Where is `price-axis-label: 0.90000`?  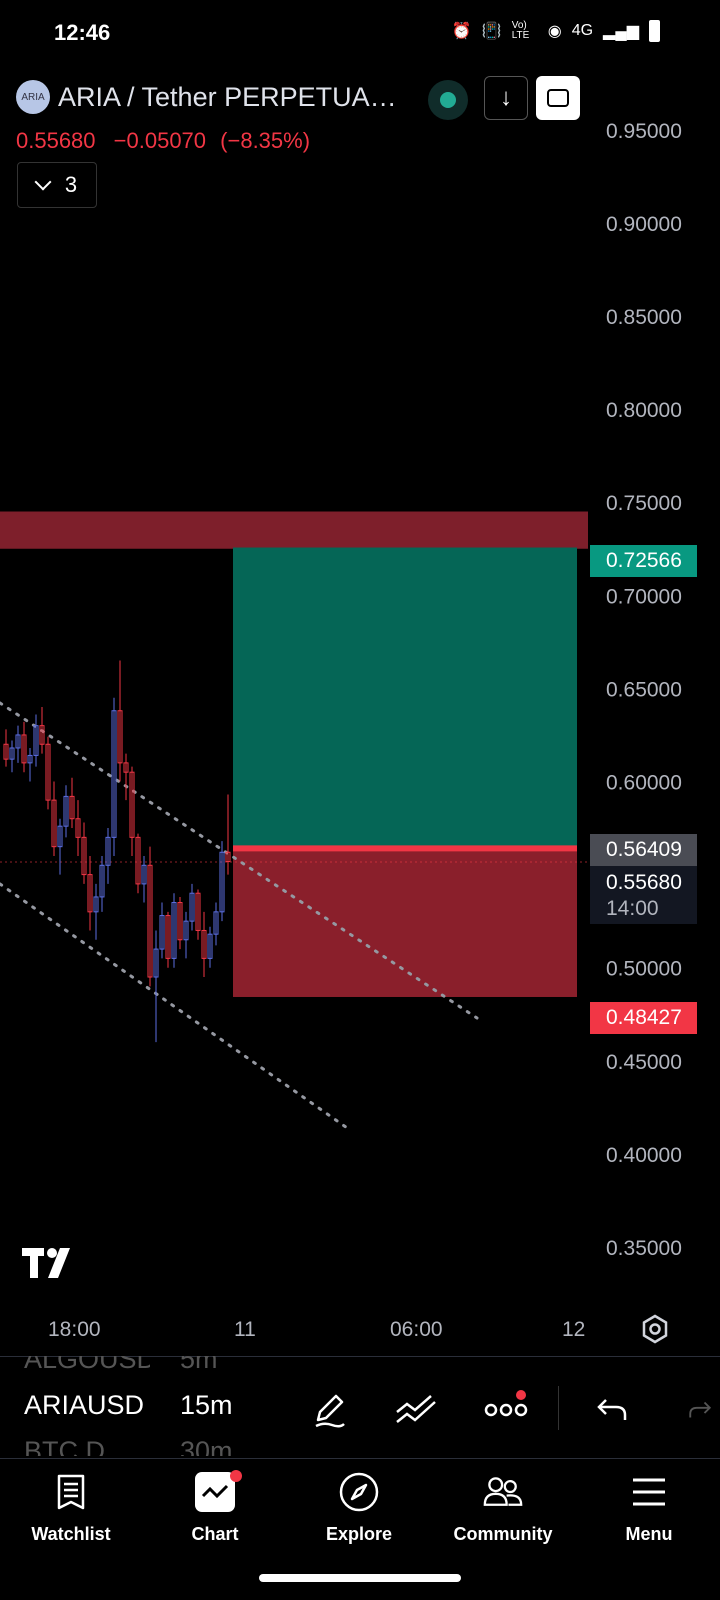 price-axis-label: 0.90000 is located at coordinates (644, 224).